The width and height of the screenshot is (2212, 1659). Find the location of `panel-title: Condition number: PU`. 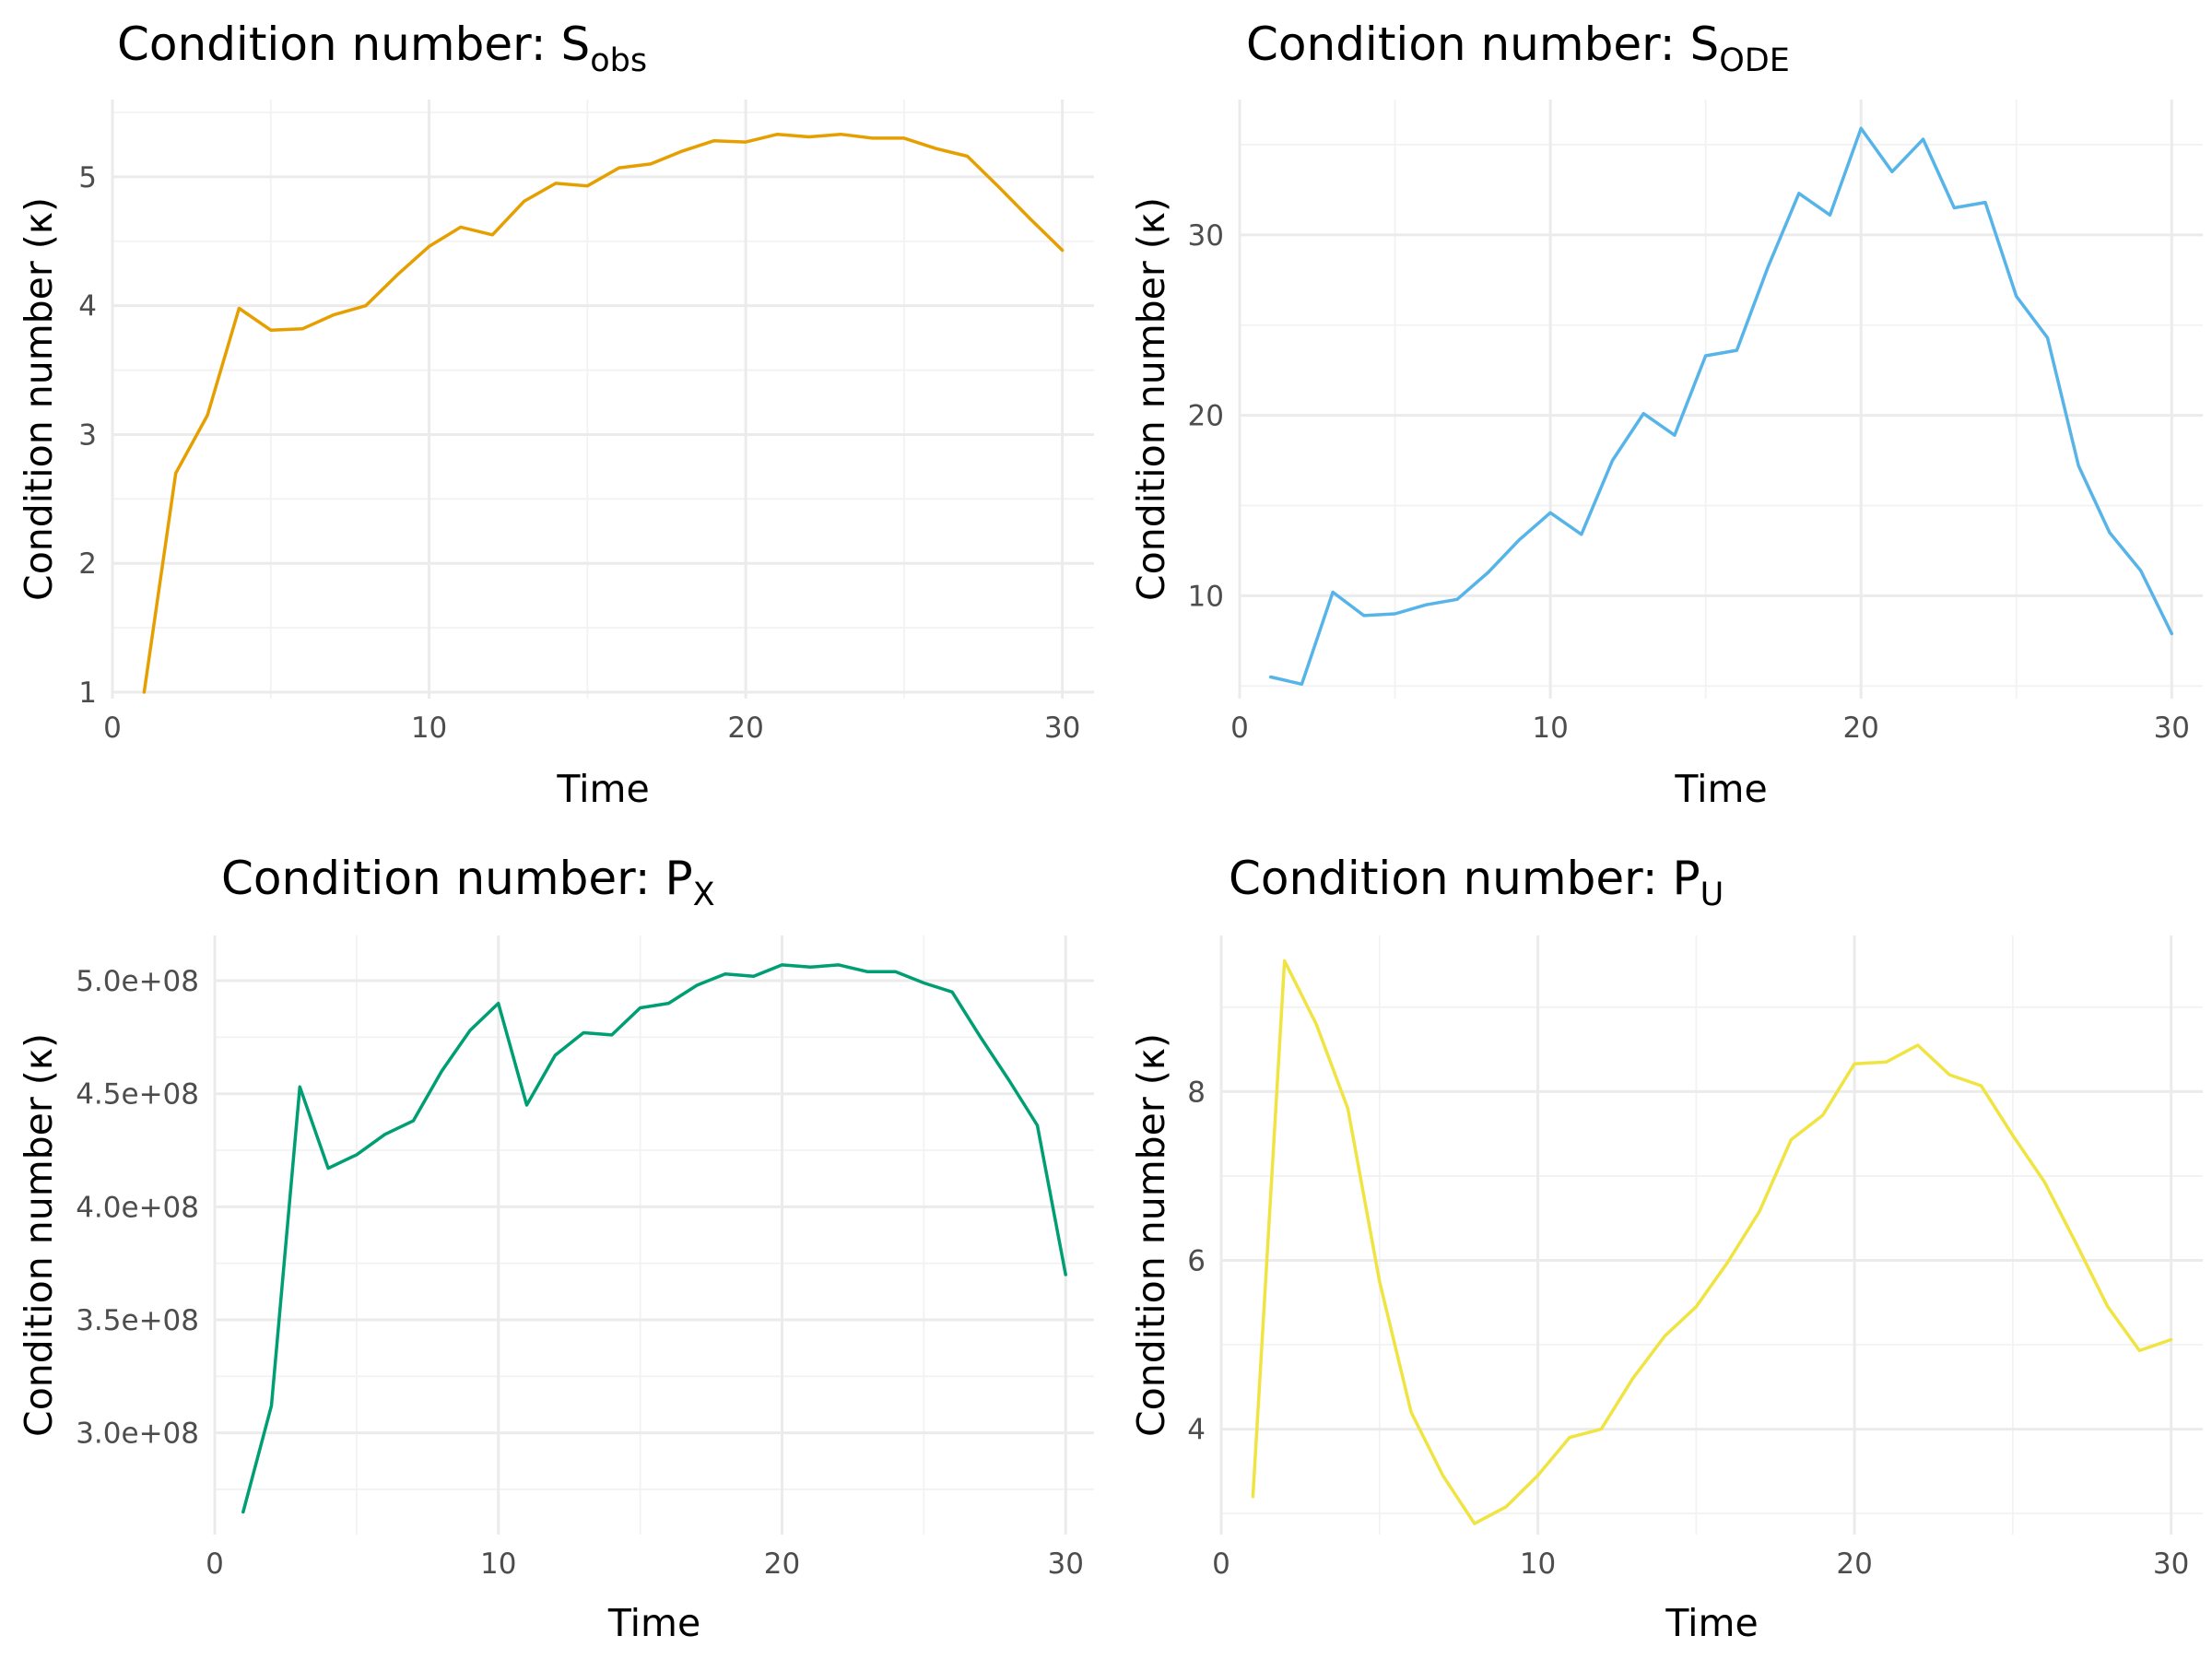

panel-title: Condition number: PU is located at coordinates (1476, 882).